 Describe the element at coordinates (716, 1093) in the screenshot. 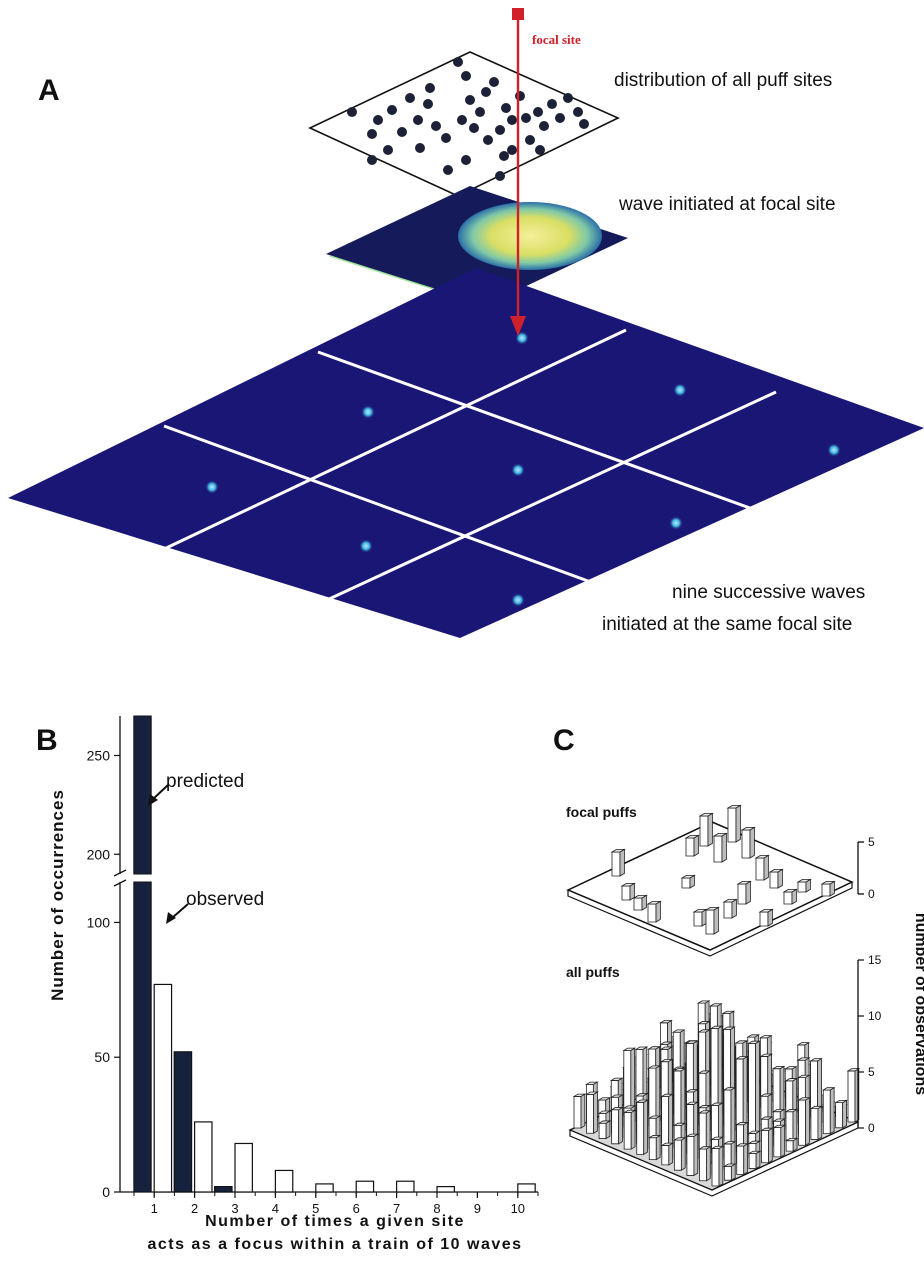

I see `all-puff-columns` at that location.